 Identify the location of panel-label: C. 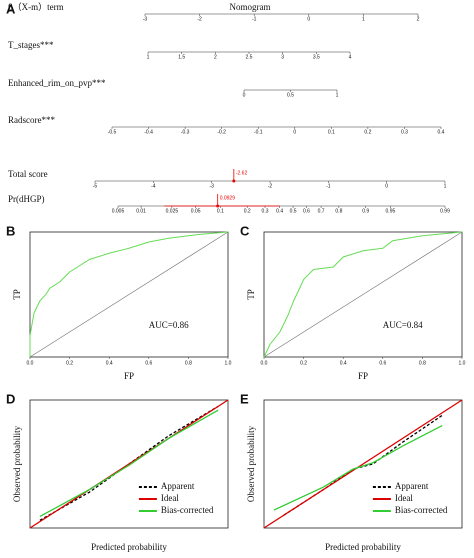
(245, 230).